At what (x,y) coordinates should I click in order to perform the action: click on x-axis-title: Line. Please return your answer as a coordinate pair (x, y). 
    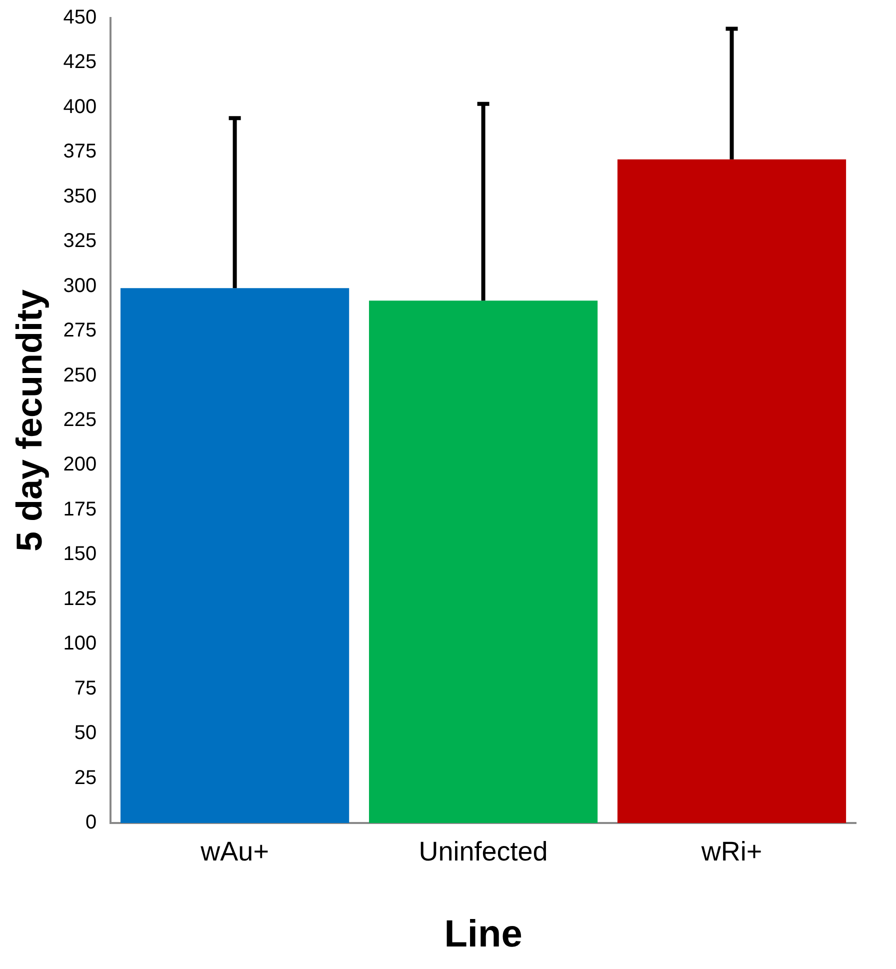
    Looking at the image, I should click on (483, 935).